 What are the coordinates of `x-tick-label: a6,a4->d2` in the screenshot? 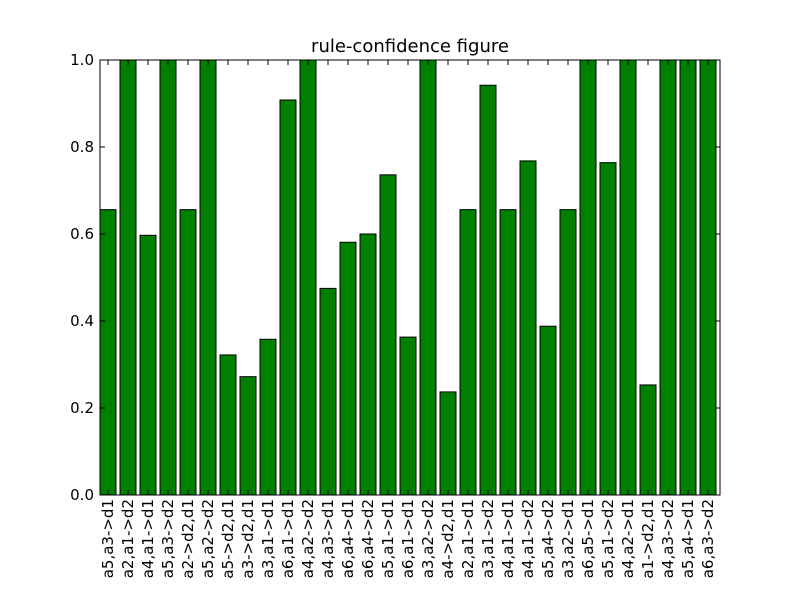 It's located at (368, 538).